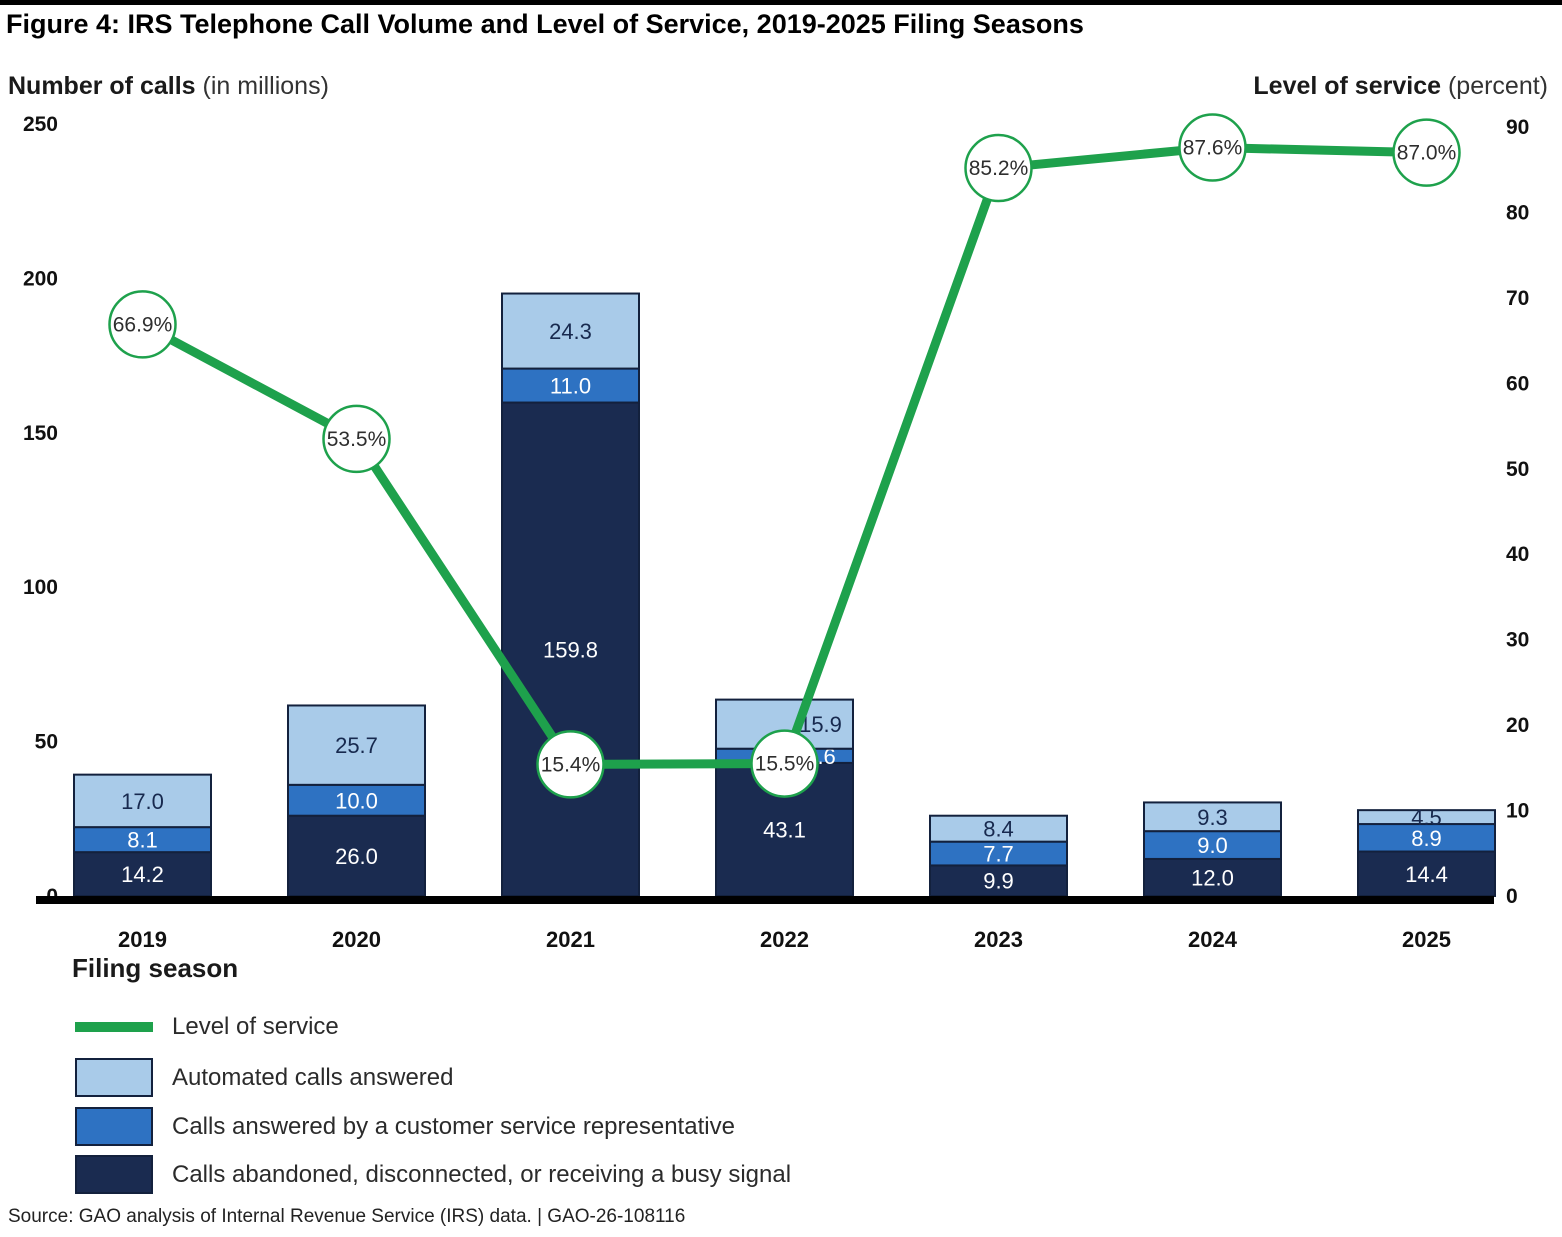 Image resolution: width=1562 pixels, height=1237 pixels. Describe the element at coordinates (1213, 939) in the screenshot. I see `x-tick-2024: 2024` at that location.